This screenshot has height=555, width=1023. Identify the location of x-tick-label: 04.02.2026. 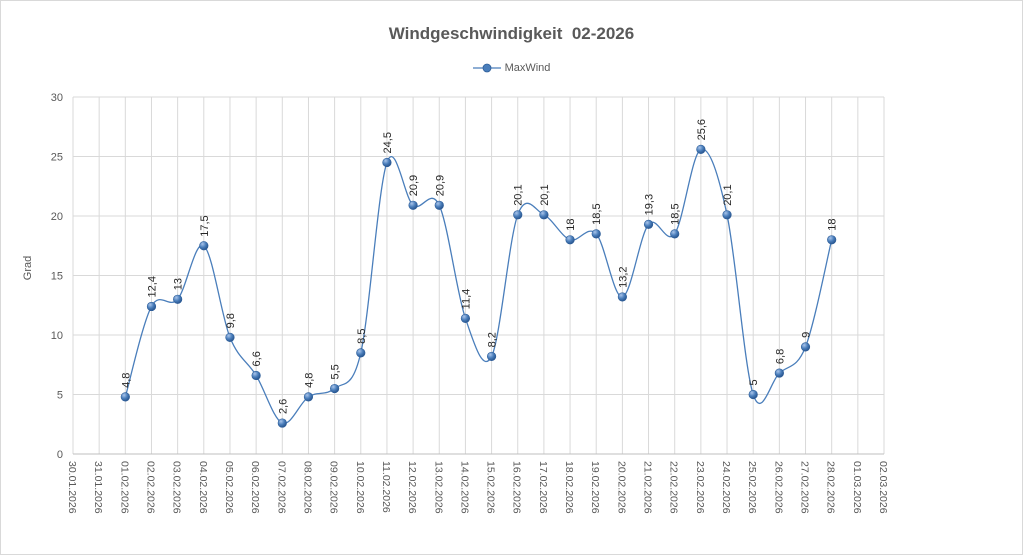
(203, 487).